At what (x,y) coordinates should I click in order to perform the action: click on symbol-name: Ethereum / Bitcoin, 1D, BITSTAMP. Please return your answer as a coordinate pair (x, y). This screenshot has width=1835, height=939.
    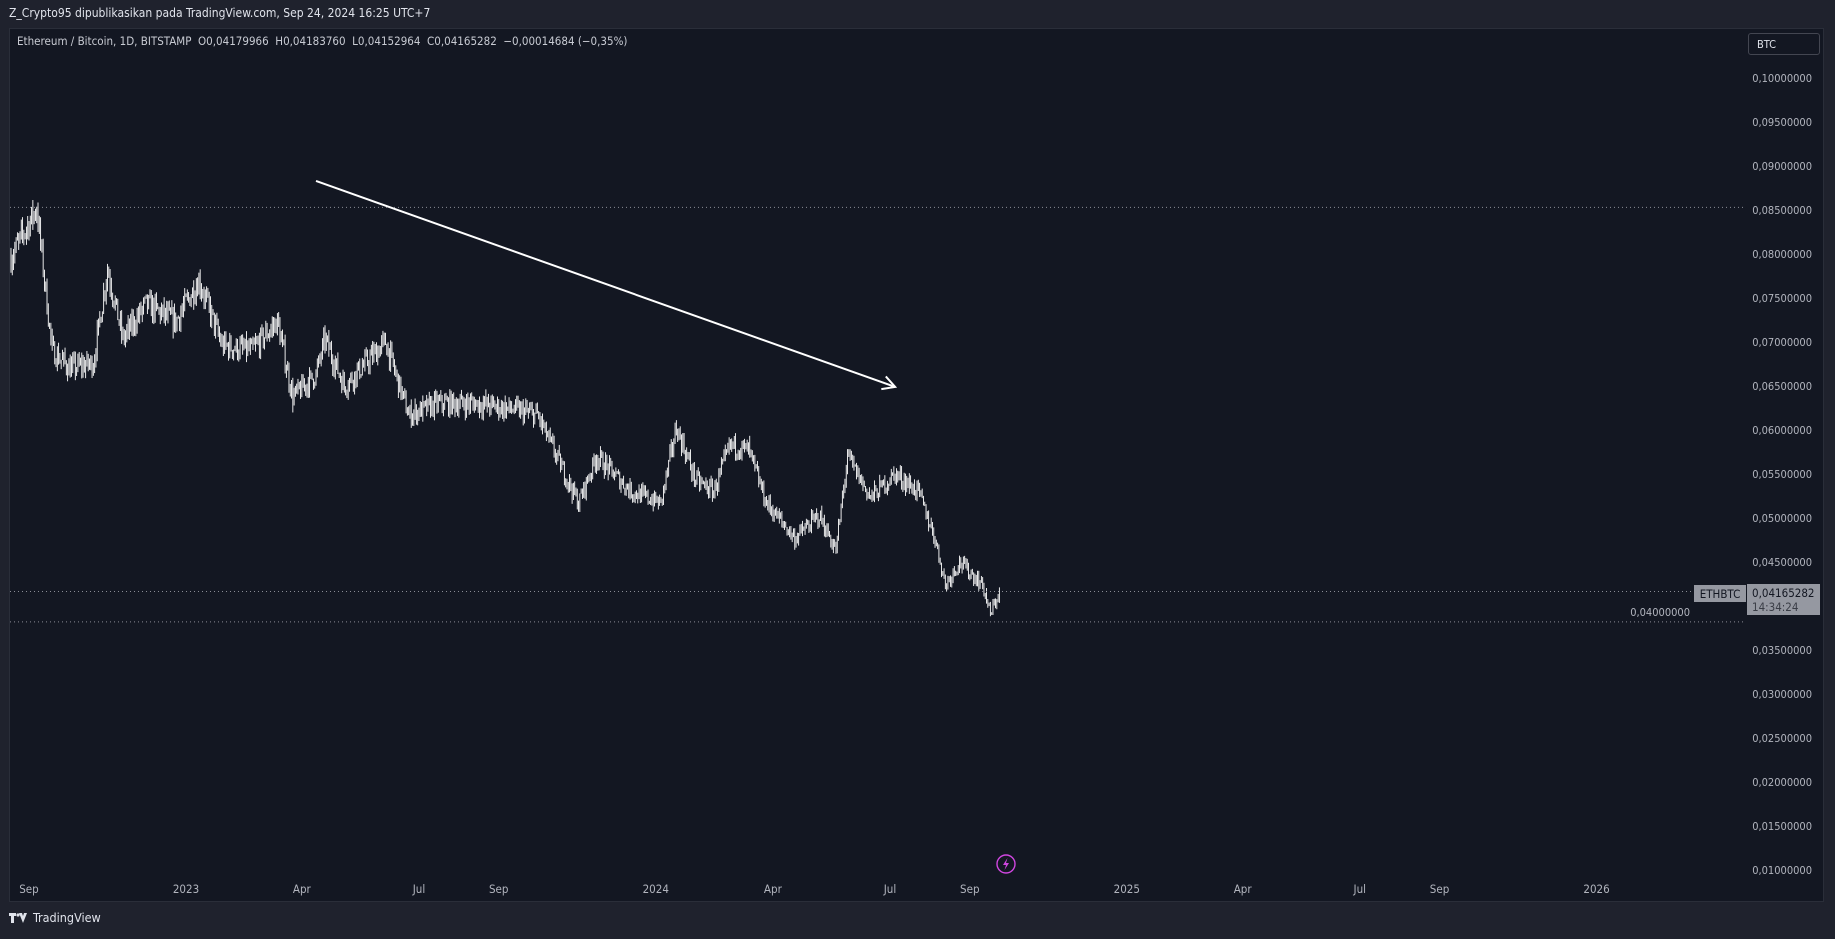
    Looking at the image, I should click on (104, 41).